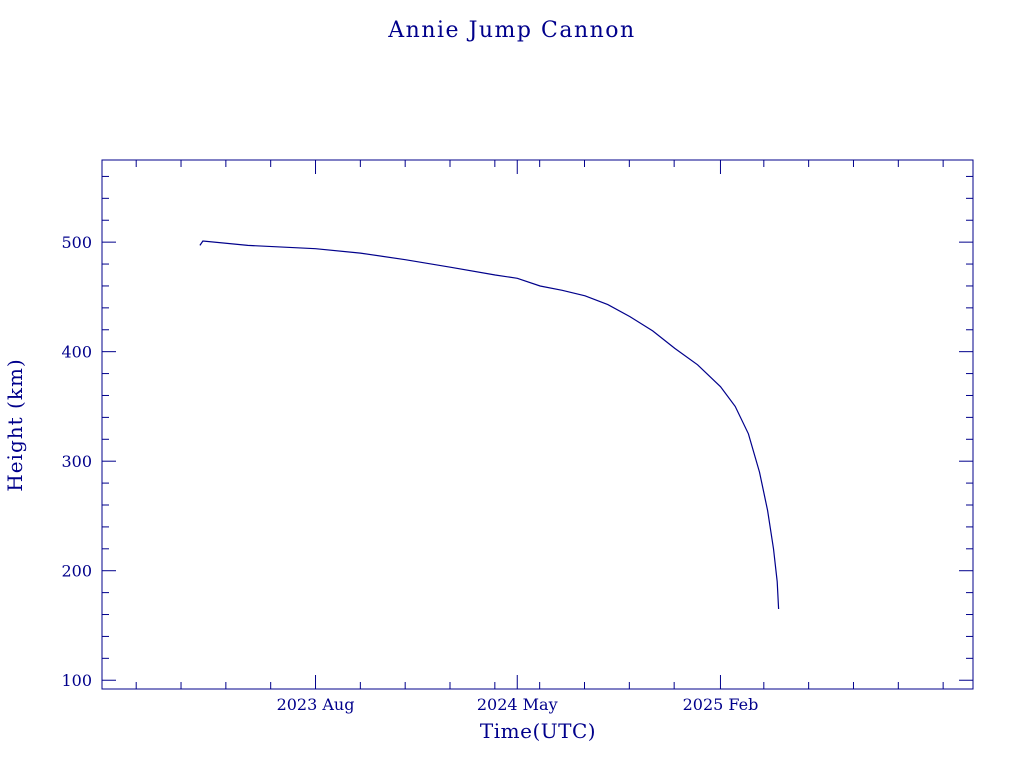 The height and width of the screenshot is (768, 1024). What do you see at coordinates (511, 30) in the screenshot?
I see `chart-title: Annie Jump Cannon` at bounding box center [511, 30].